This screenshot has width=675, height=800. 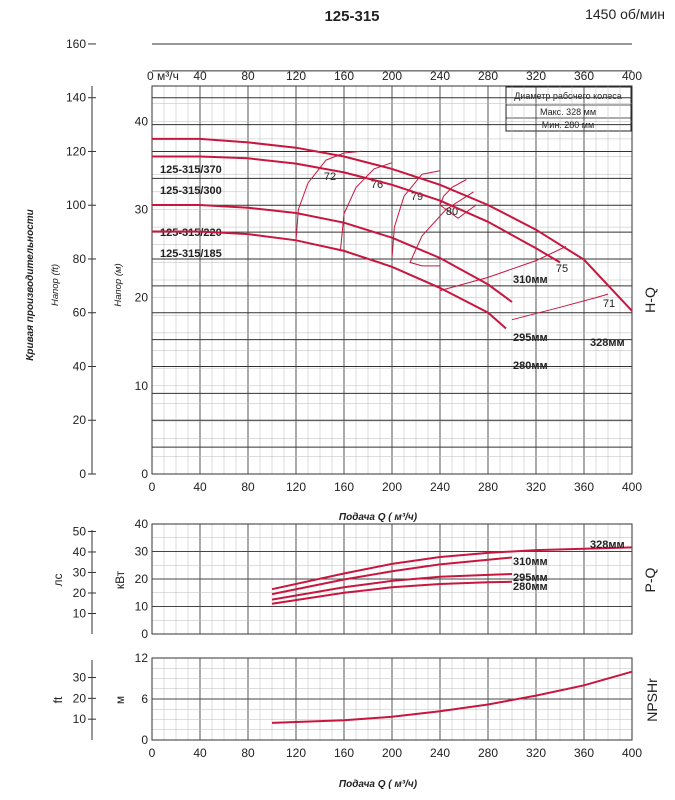 What do you see at coordinates (142, 209) in the screenshot?
I see `m-tick-label: 30` at bounding box center [142, 209].